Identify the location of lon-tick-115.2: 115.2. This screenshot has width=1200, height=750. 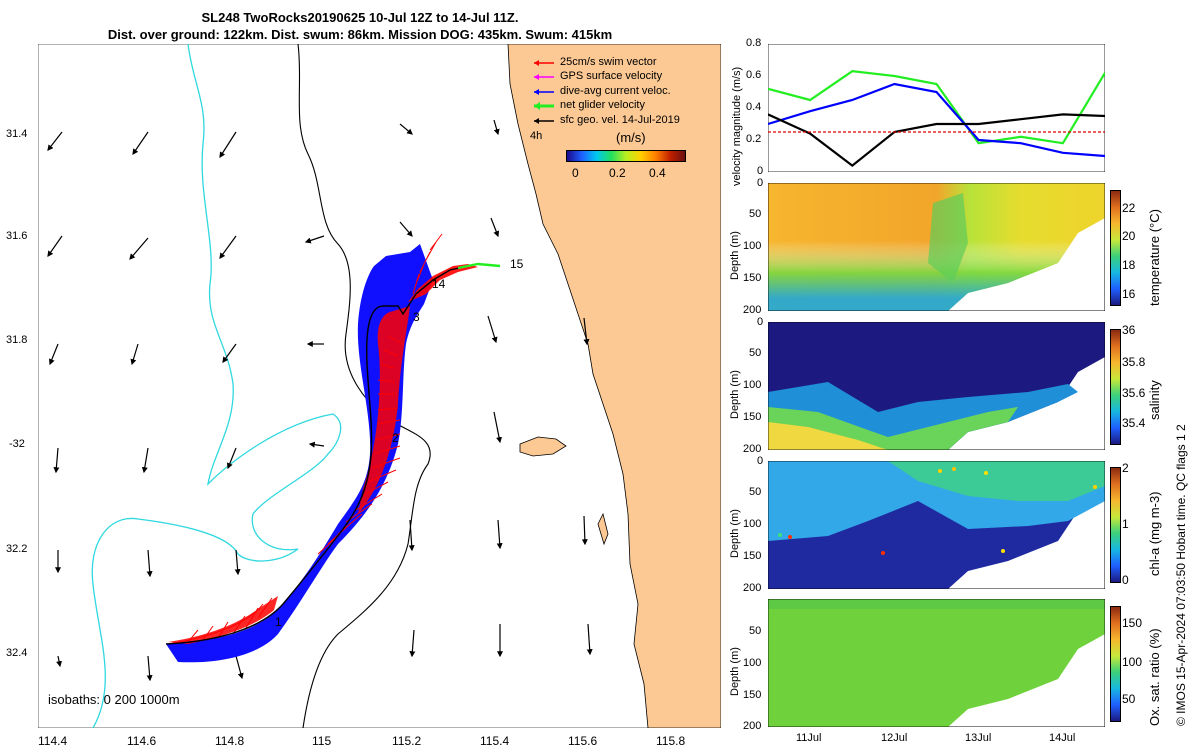
(407, 741).